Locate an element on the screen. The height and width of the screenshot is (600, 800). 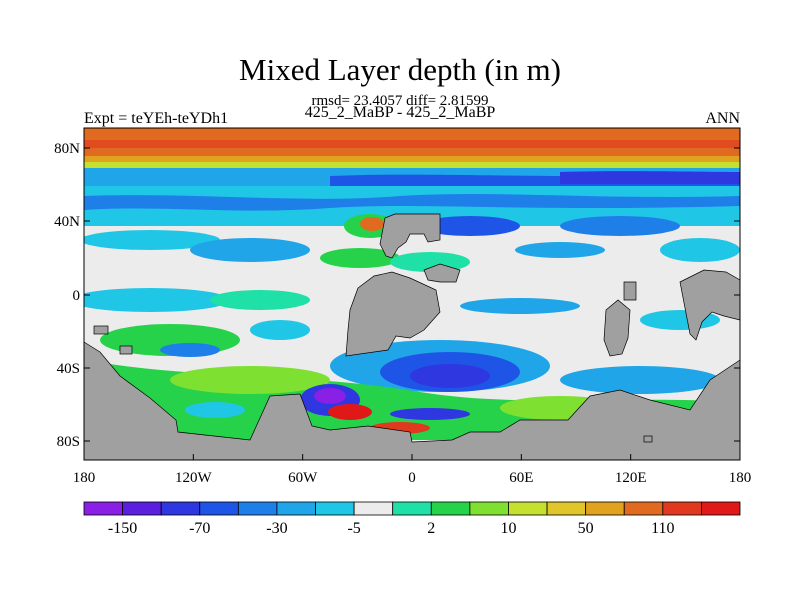
figure-subtitle: 425_2_MaBP - 425_2_MaBP is located at coordinates (400, 112).